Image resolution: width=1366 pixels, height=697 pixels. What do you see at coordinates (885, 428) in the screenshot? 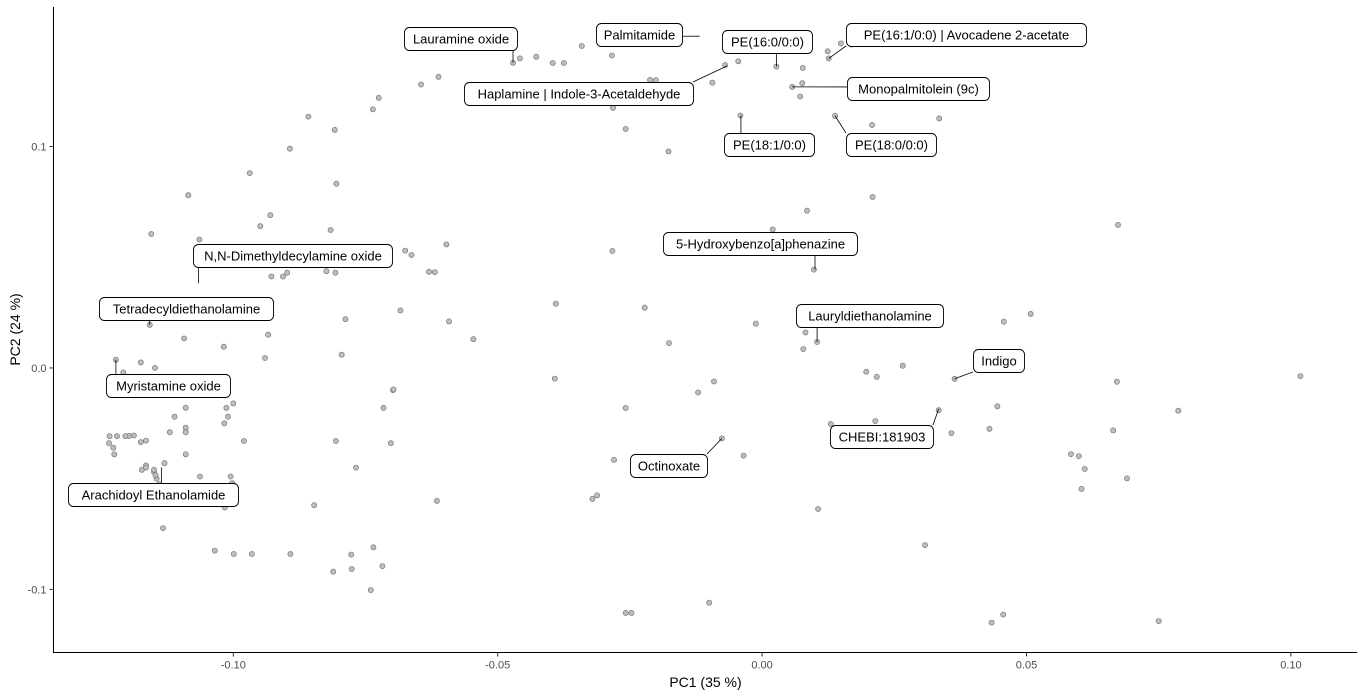
I see `annotation-label: CHEBI:181903` at bounding box center [885, 428].